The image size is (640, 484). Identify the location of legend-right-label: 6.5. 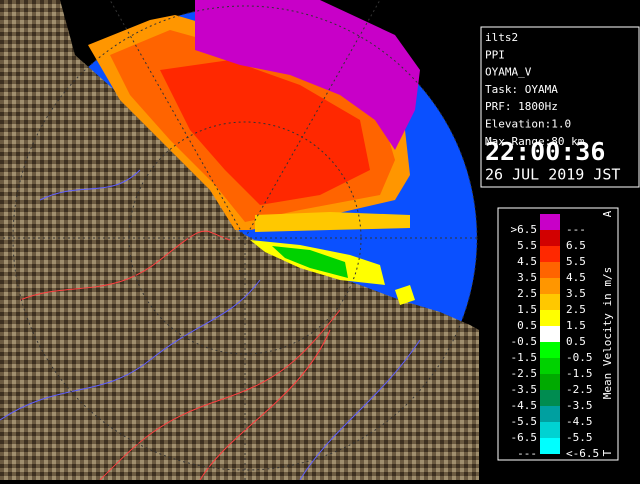
(576, 245).